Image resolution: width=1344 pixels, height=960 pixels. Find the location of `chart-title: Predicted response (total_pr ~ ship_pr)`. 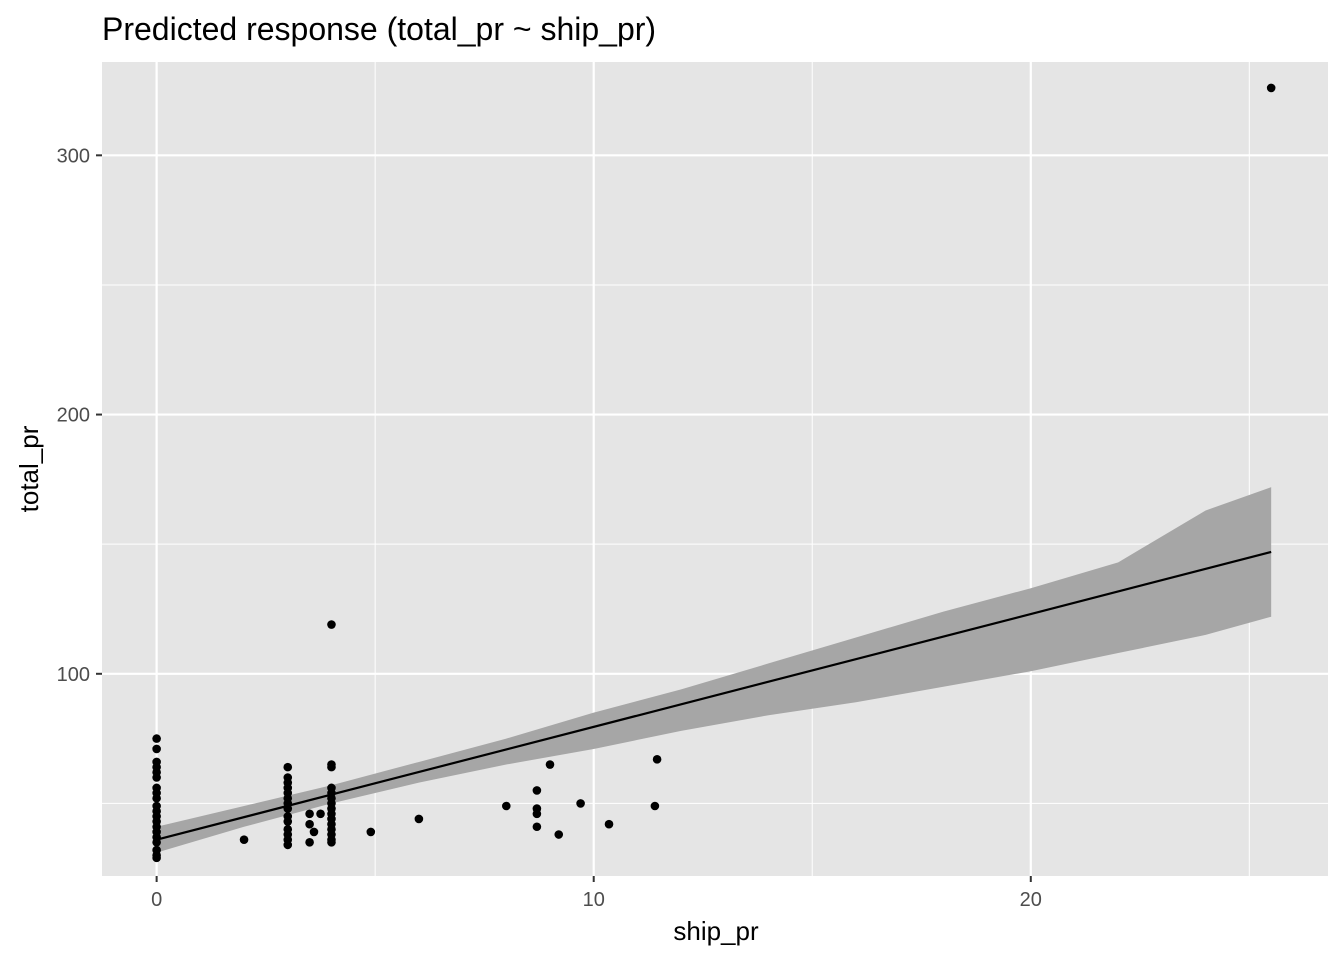

chart-title: Predicted response (total_pr ~ ship_pr) is located at coordinates (379, 29).